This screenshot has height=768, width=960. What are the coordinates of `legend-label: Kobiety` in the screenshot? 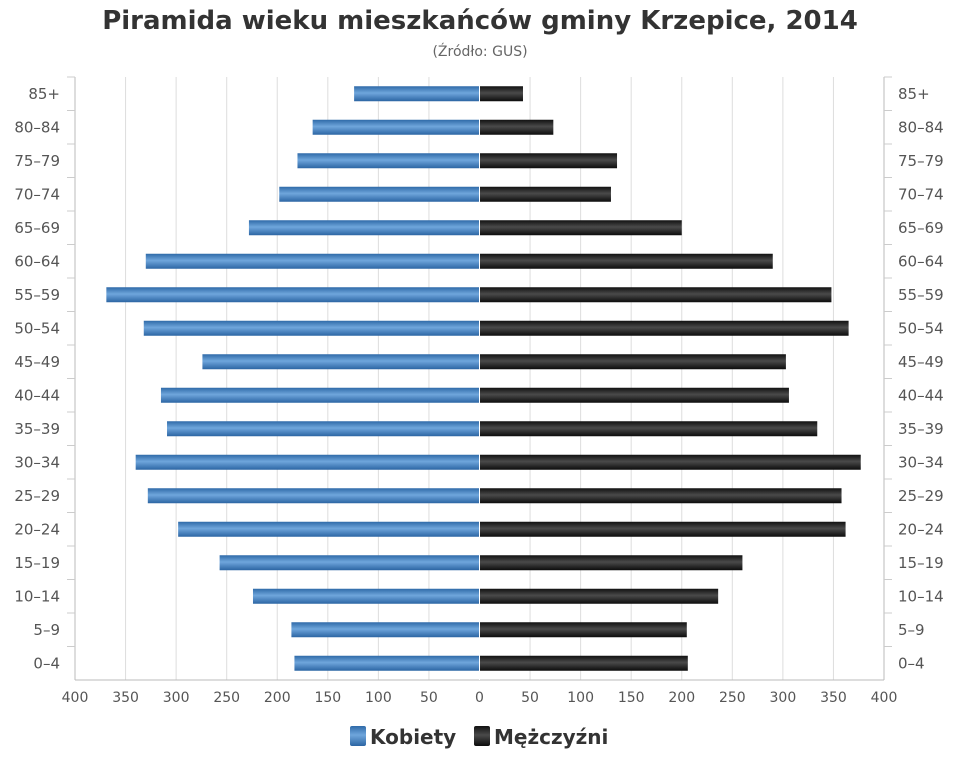 It's located at (413, 737).